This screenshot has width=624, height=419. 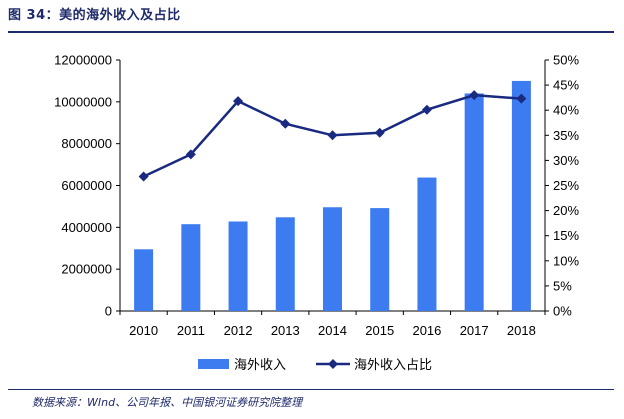 I want to click on source-note: 数据来源：WInd、公司年报、中国银河证券研究院整理, so click(x=167, y=402).